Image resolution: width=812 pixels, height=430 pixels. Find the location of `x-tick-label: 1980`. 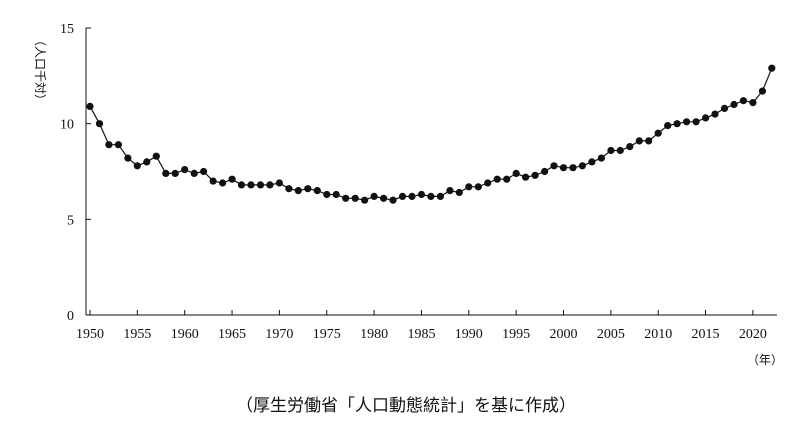

x-tick-label: 1980 is located at coordinates (374, 334).